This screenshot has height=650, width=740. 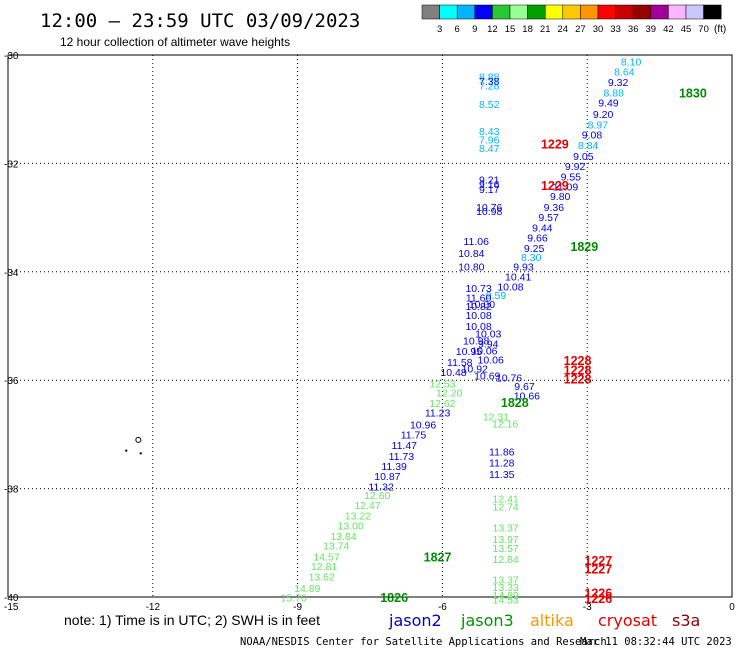 What do you see at coordinates (566, 188) in the screenshot?
I see `wave-height-label: 11.09` at bounding box center [566, 188].